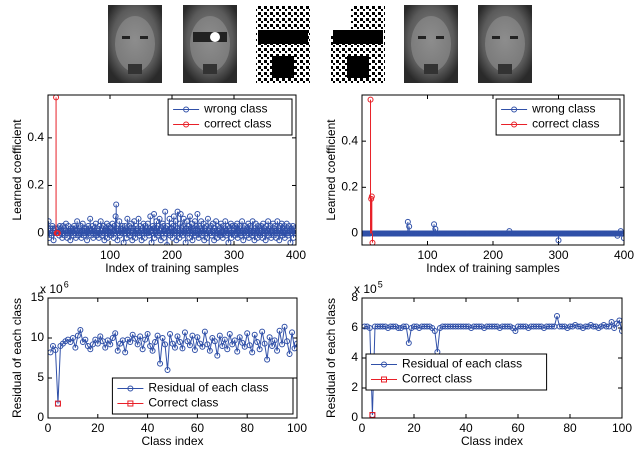 This screenshot has height=458, width=635. Describe the element at coordinates (622, 428) in the screenshot. I see `x-tick-label: 100` at that location.